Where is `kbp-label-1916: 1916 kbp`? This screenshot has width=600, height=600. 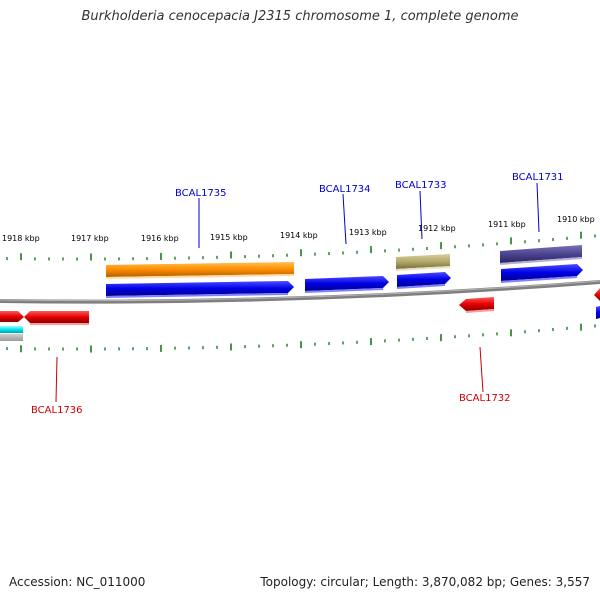 kbp-label-1916: 1916 kbp is located at coordinates (160, 238).